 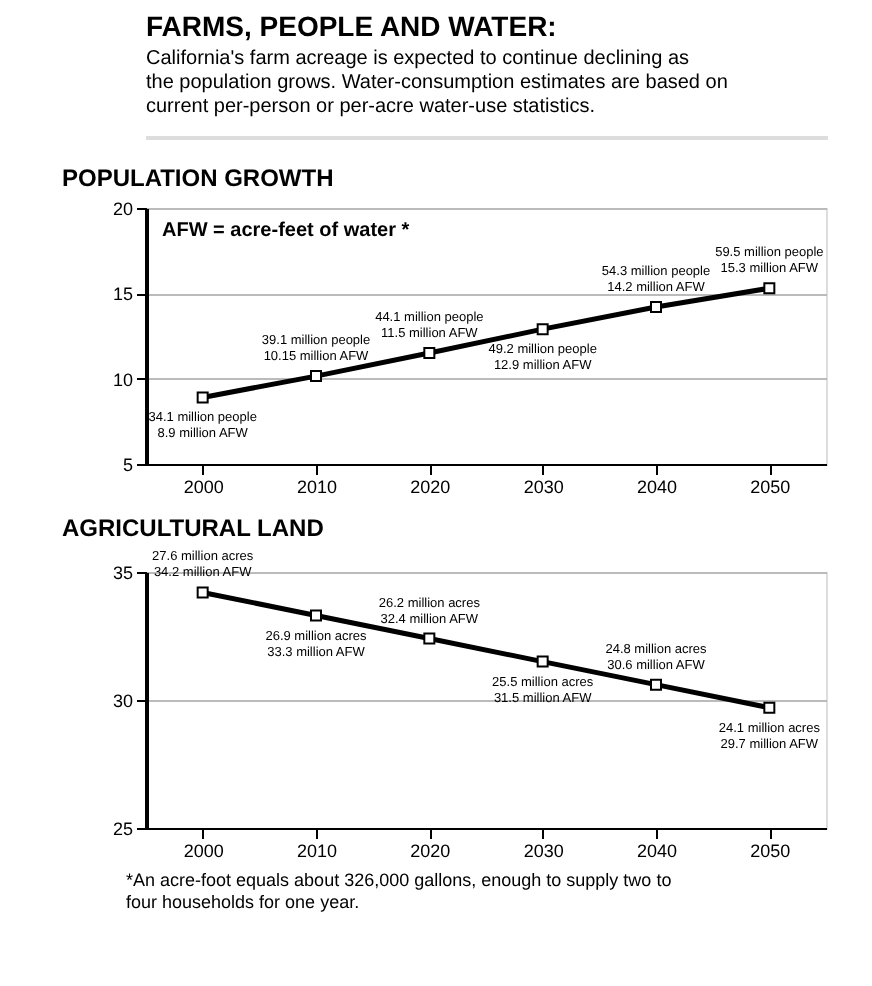 What do you see at coordinates (122, 379) in the screenshot?
I see `y-tick-label: 10` at bounding box center [122, 379].